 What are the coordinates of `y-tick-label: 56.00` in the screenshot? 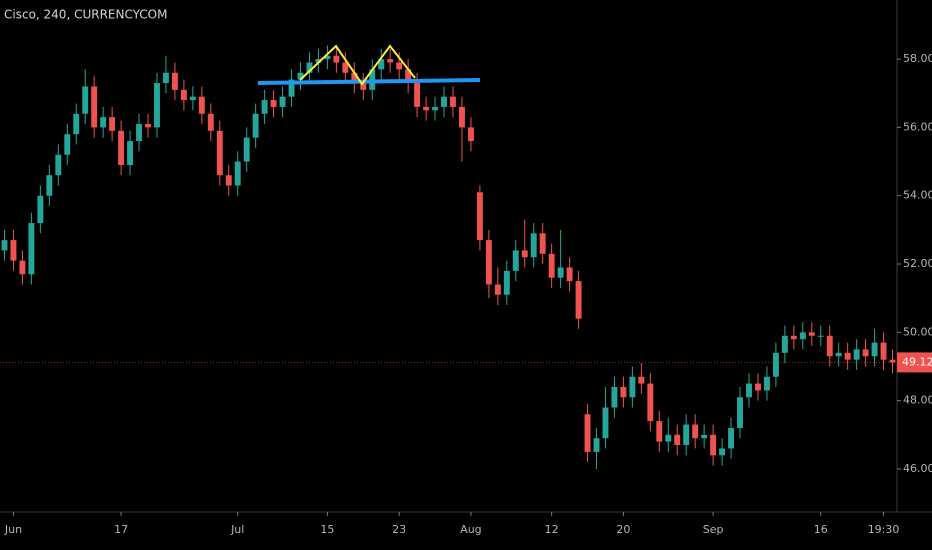 It's located at (917, 126).